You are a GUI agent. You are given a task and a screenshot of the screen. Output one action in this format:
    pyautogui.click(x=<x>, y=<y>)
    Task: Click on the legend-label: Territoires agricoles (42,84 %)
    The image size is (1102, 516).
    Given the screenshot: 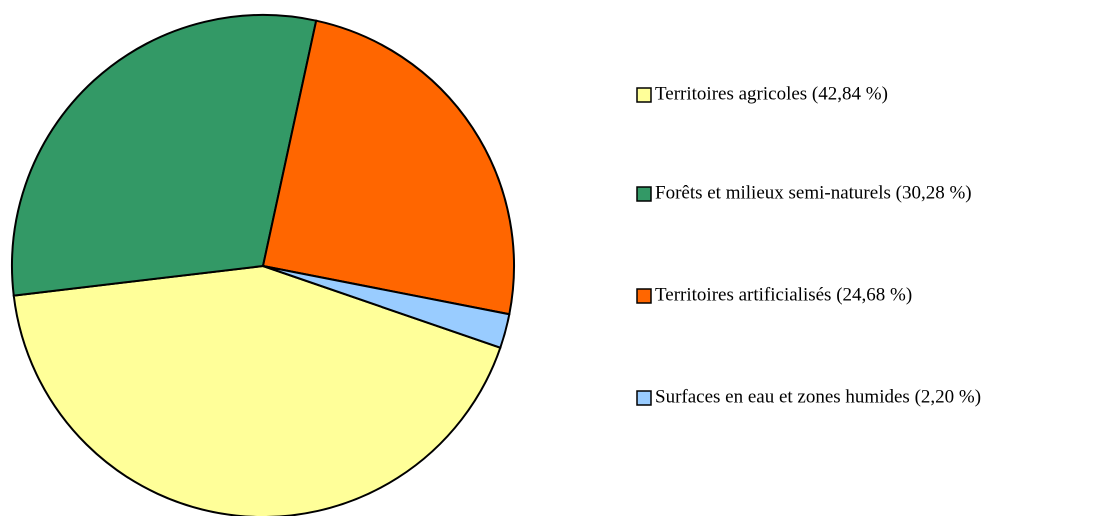 What is the action you would take?
    pyautogui.click(x=771, y=93)
    